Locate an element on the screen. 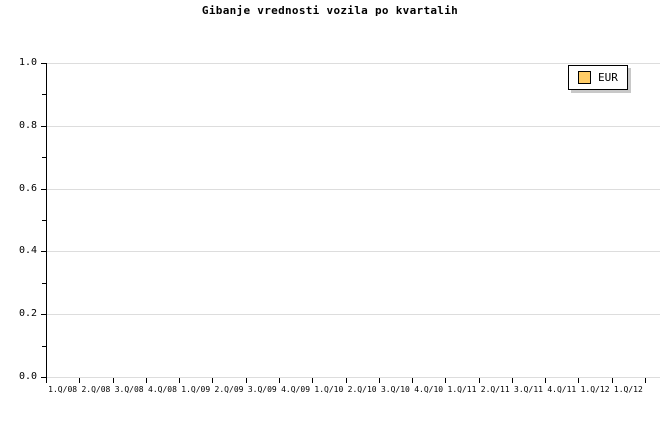 The width and height of the screenshot is (660, 440). x-axis-tick-label: 4.Q/09 is located at coordinates (296, 389).